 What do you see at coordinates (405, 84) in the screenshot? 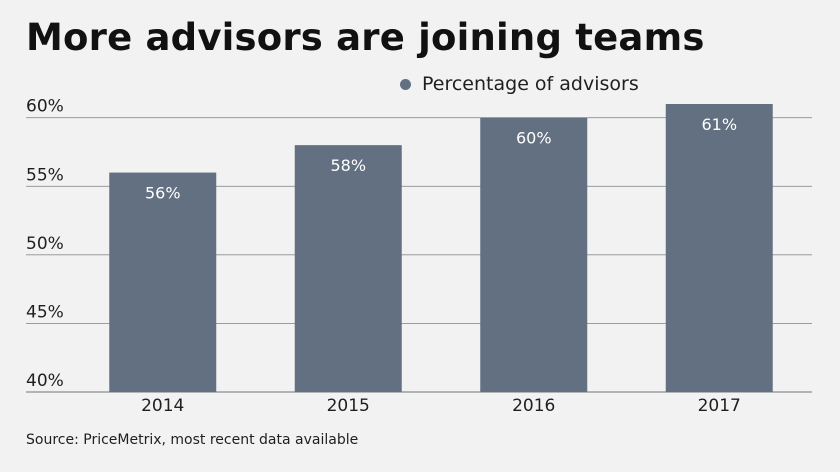
I see `legend-swatch` at bounding box center [405, 84].